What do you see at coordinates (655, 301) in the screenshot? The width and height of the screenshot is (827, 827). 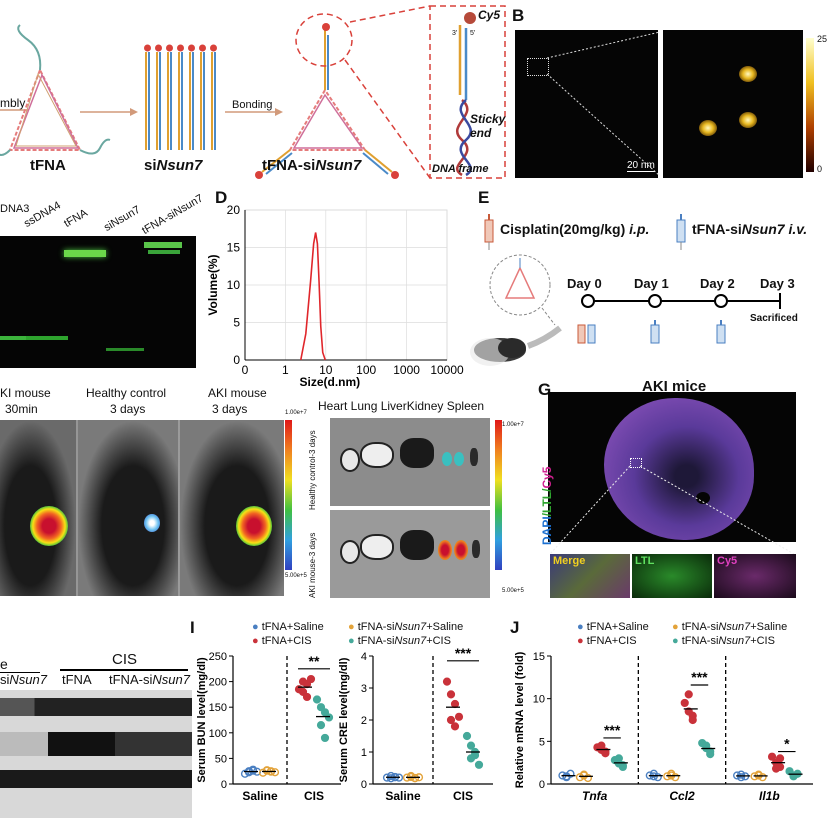 I see `day1-marker` at bounding box center [655, 301].